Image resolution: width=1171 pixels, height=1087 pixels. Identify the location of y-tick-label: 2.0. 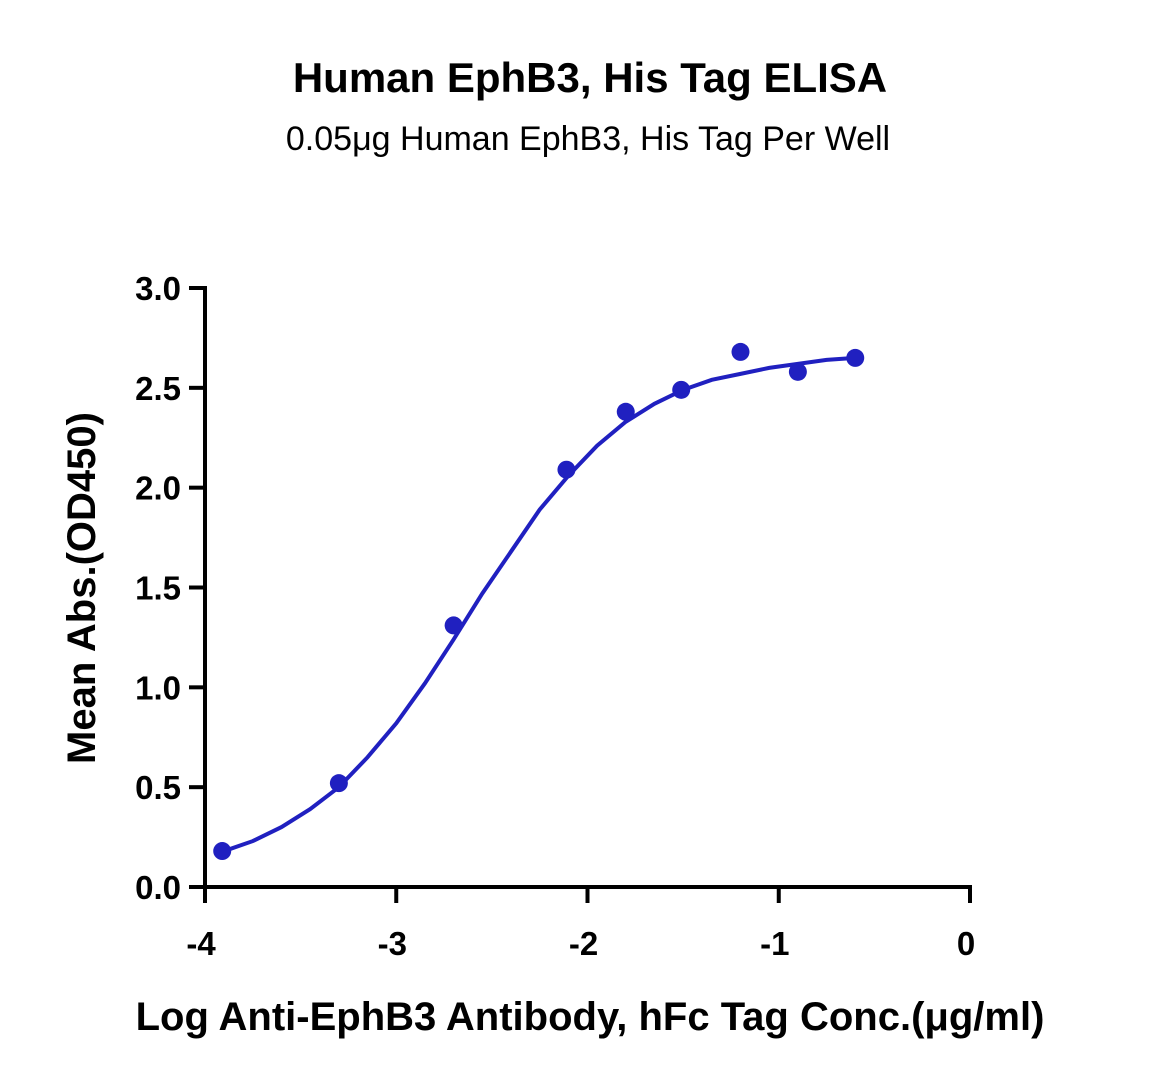
(158, 488).